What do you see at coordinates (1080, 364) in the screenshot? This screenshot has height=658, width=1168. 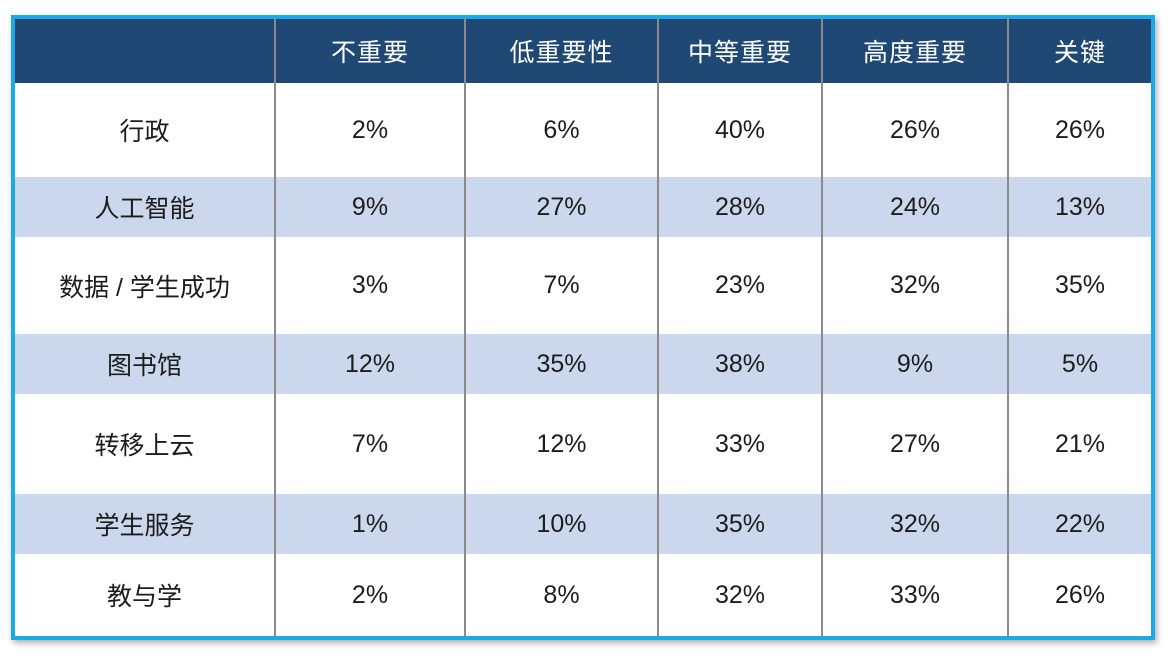 I see `cell-value: 5%` at bounding box center [1080, 364].